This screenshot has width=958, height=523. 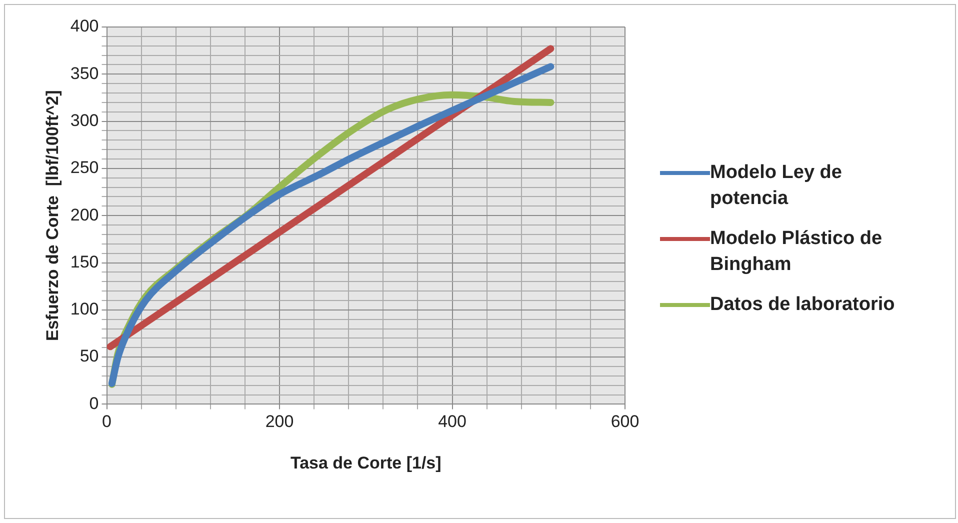 What do you see at coordinates (94, 403) in the screenshot?
I see `y-tick-label: 0` at bounding box center [94, 403].